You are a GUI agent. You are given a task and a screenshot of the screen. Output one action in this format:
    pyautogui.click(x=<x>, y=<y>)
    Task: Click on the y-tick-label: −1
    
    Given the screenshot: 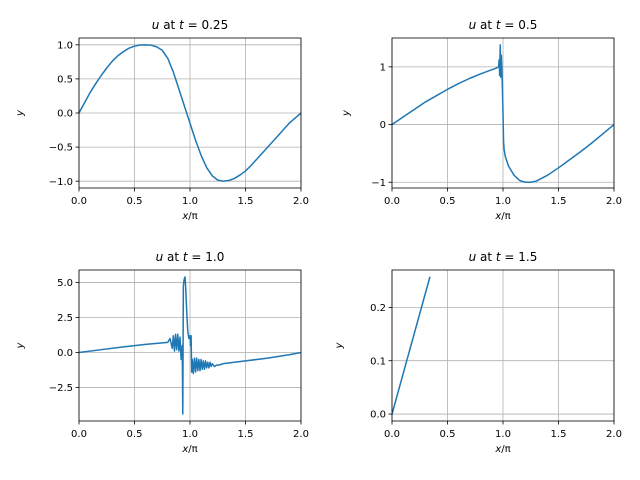 What is the action you would take?
    pyautogui.click(x=378, y=183)
    